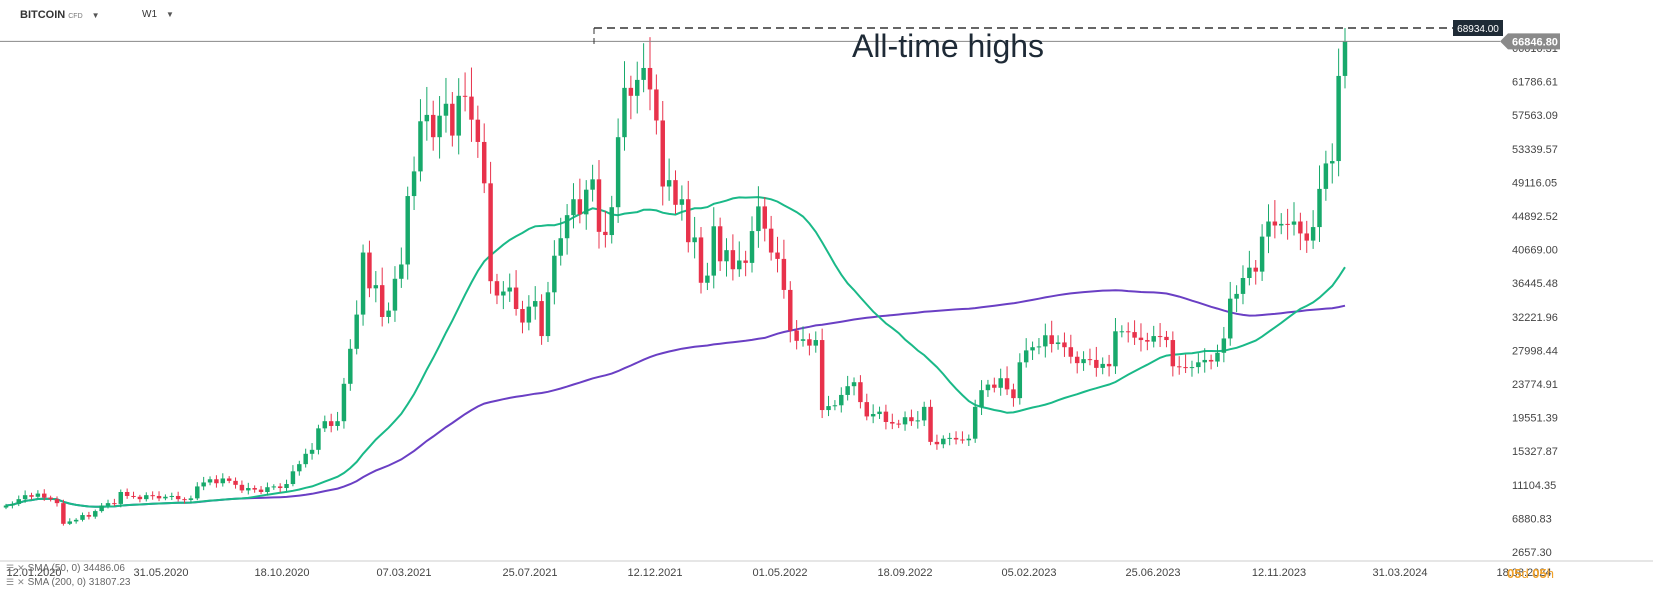 Image resolution: width=1653 pixels, height=614 pixels. Describe the element at coordinates (1535, 385) in the screenshot. I see `y-tick-label: 23774.91` at that location.